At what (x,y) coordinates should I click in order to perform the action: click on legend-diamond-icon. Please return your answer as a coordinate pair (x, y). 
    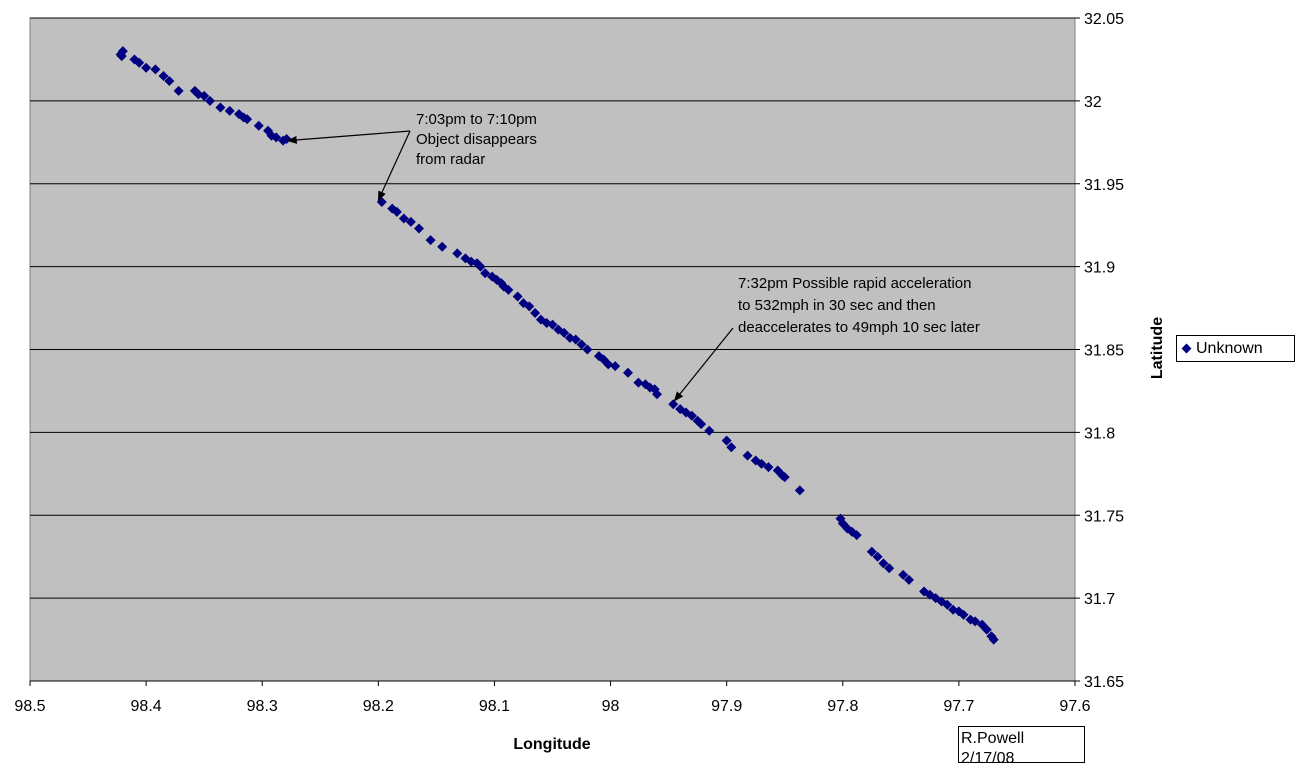
    Looking at the image, I should click on (1186, 348).